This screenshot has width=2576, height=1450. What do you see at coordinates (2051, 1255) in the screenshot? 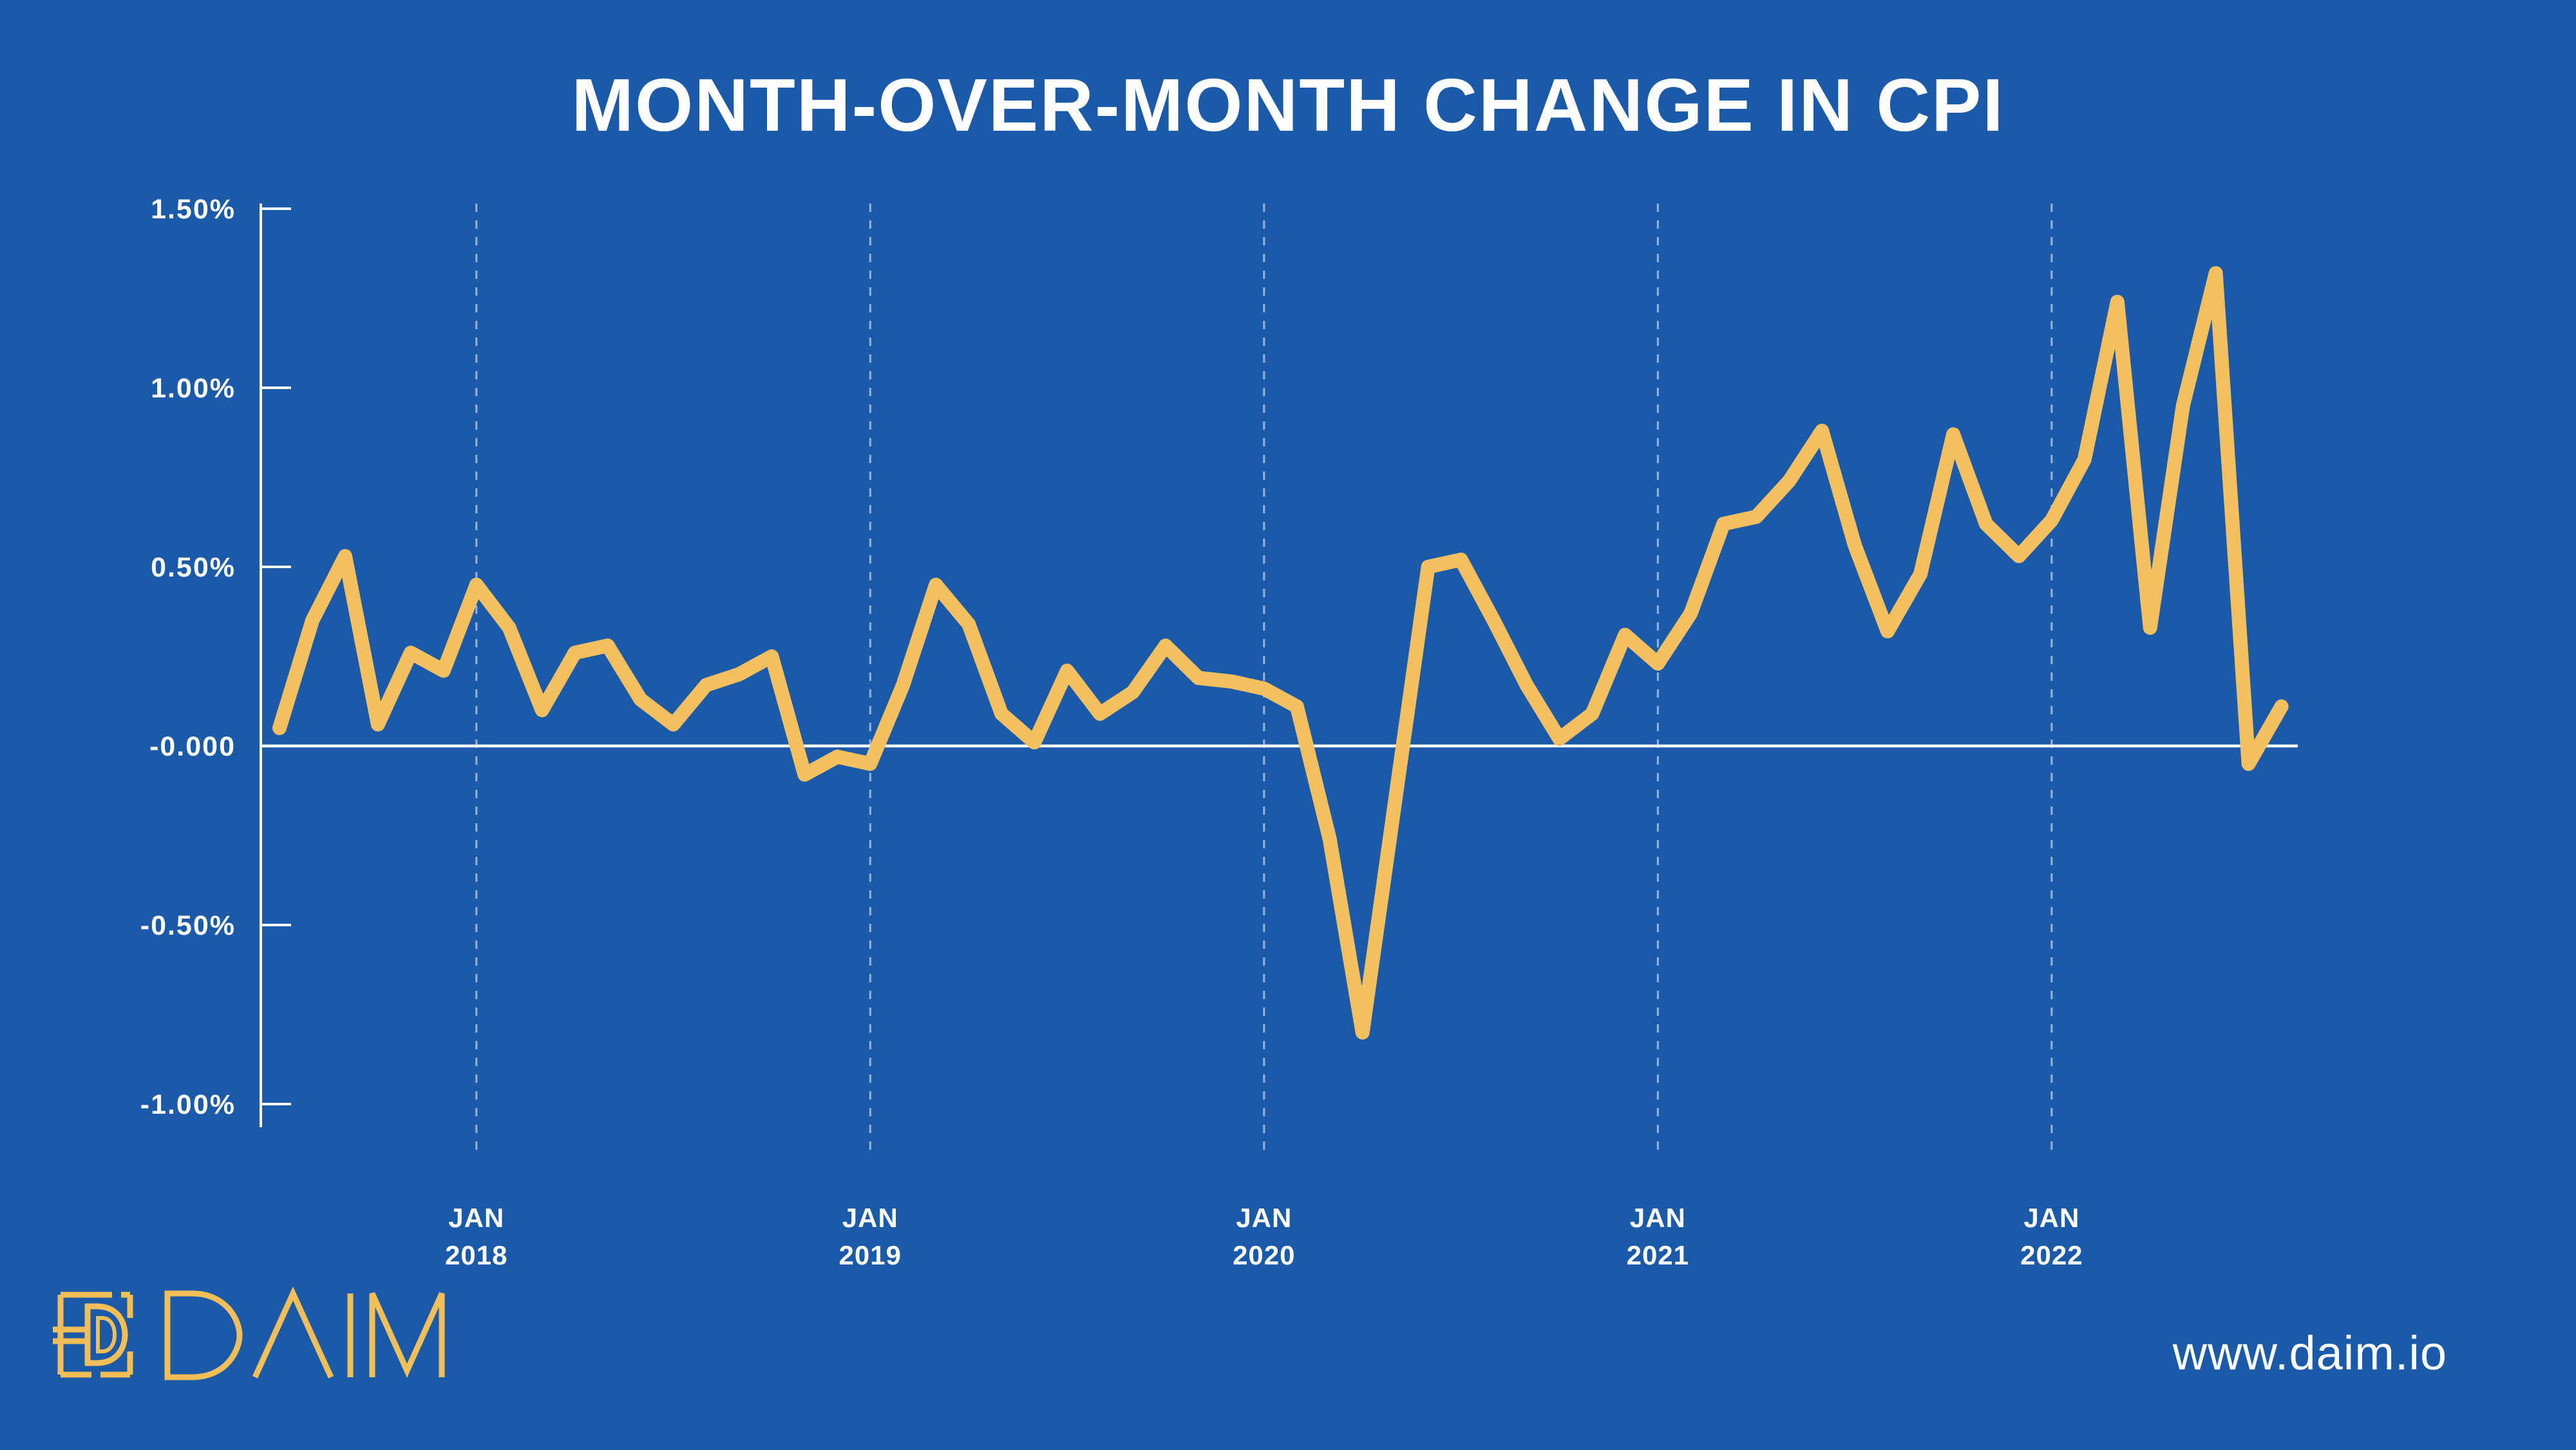
I see `x-tick-year-2022: 2022` at bounding box center [2051, 1255].